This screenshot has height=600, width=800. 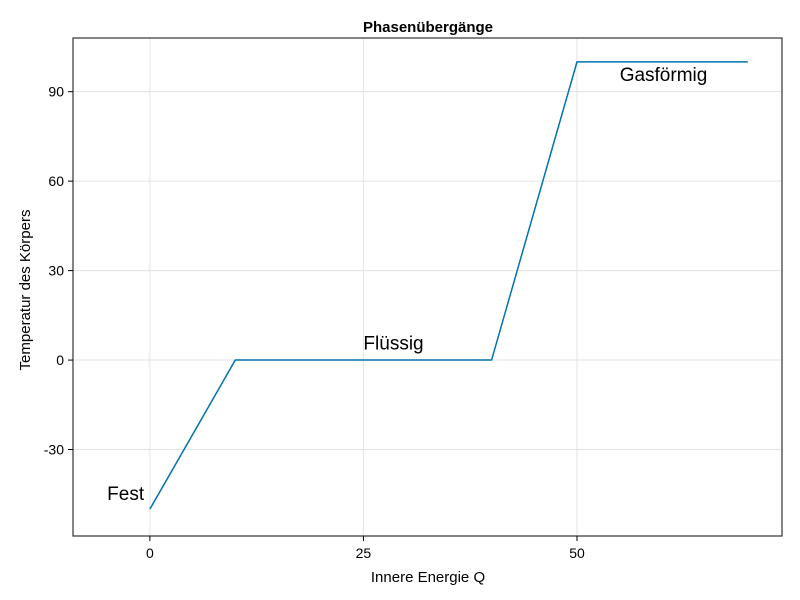 I want to click on y-tick-label: 60, so click(x=56, y=181).